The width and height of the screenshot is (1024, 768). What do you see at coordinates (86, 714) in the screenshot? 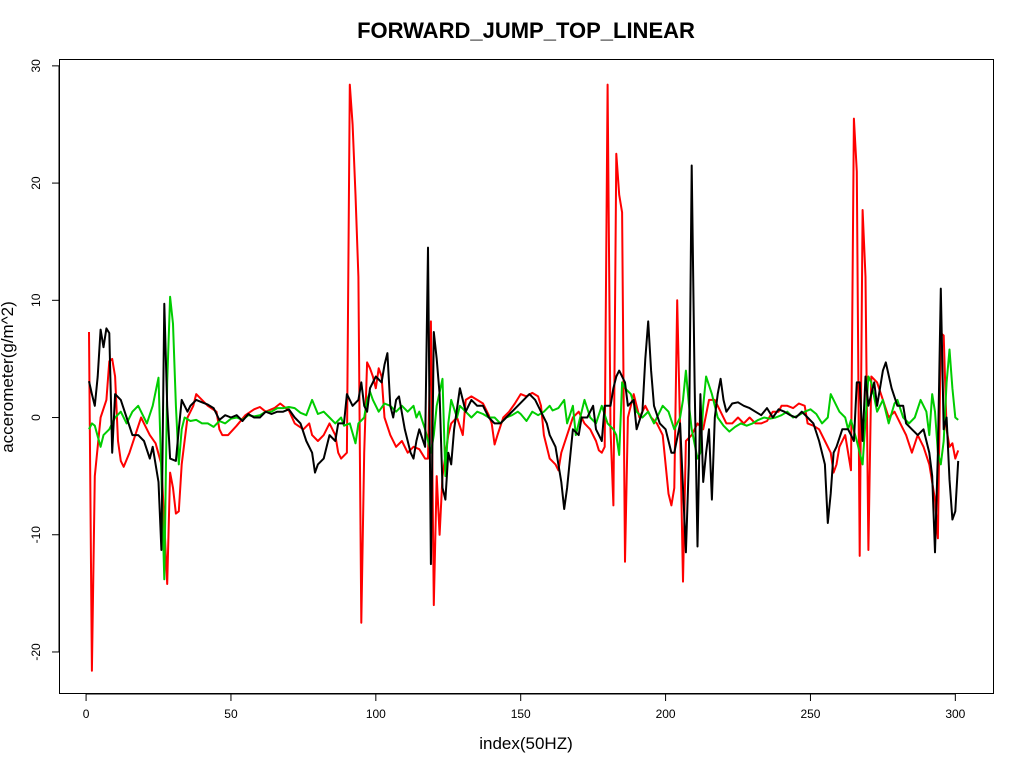
I see `x-tick-label: 0` at bounding box center [86, 714].